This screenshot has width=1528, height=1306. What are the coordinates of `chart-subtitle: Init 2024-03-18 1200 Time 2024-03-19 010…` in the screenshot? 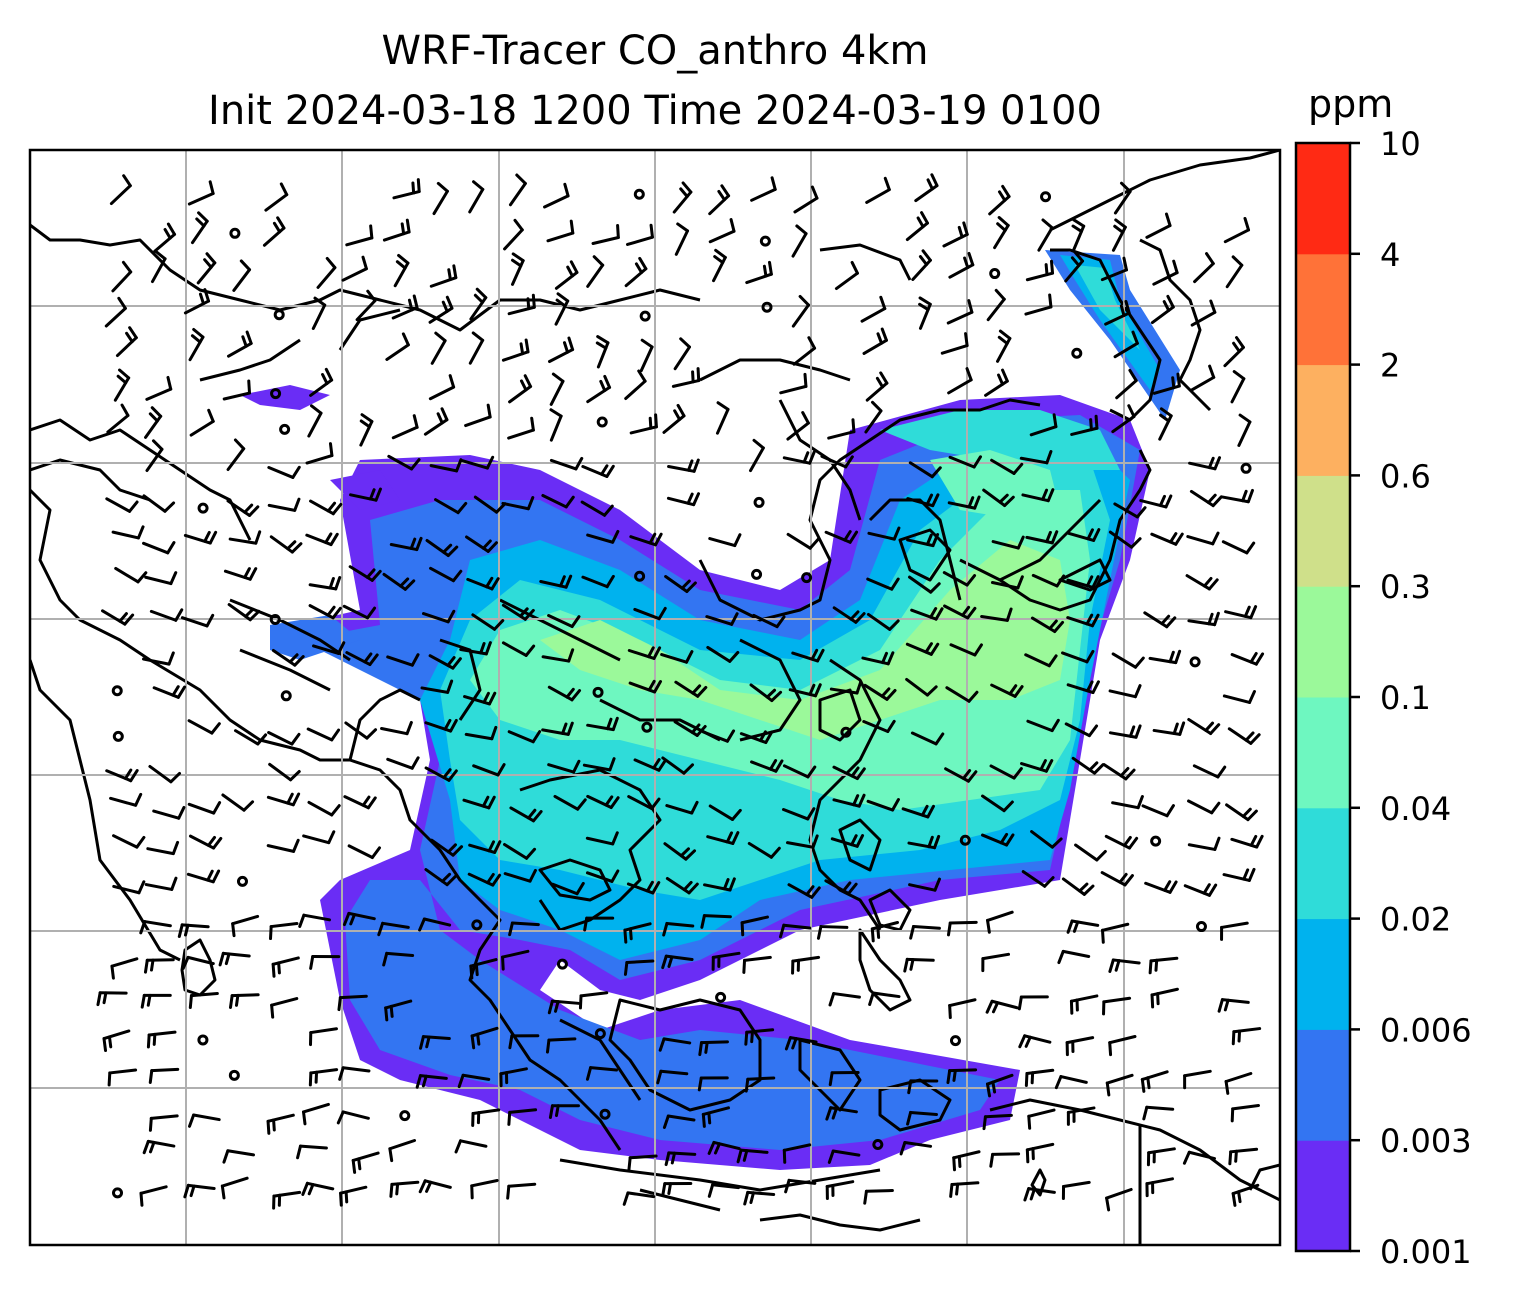 It's located at (655, 111).